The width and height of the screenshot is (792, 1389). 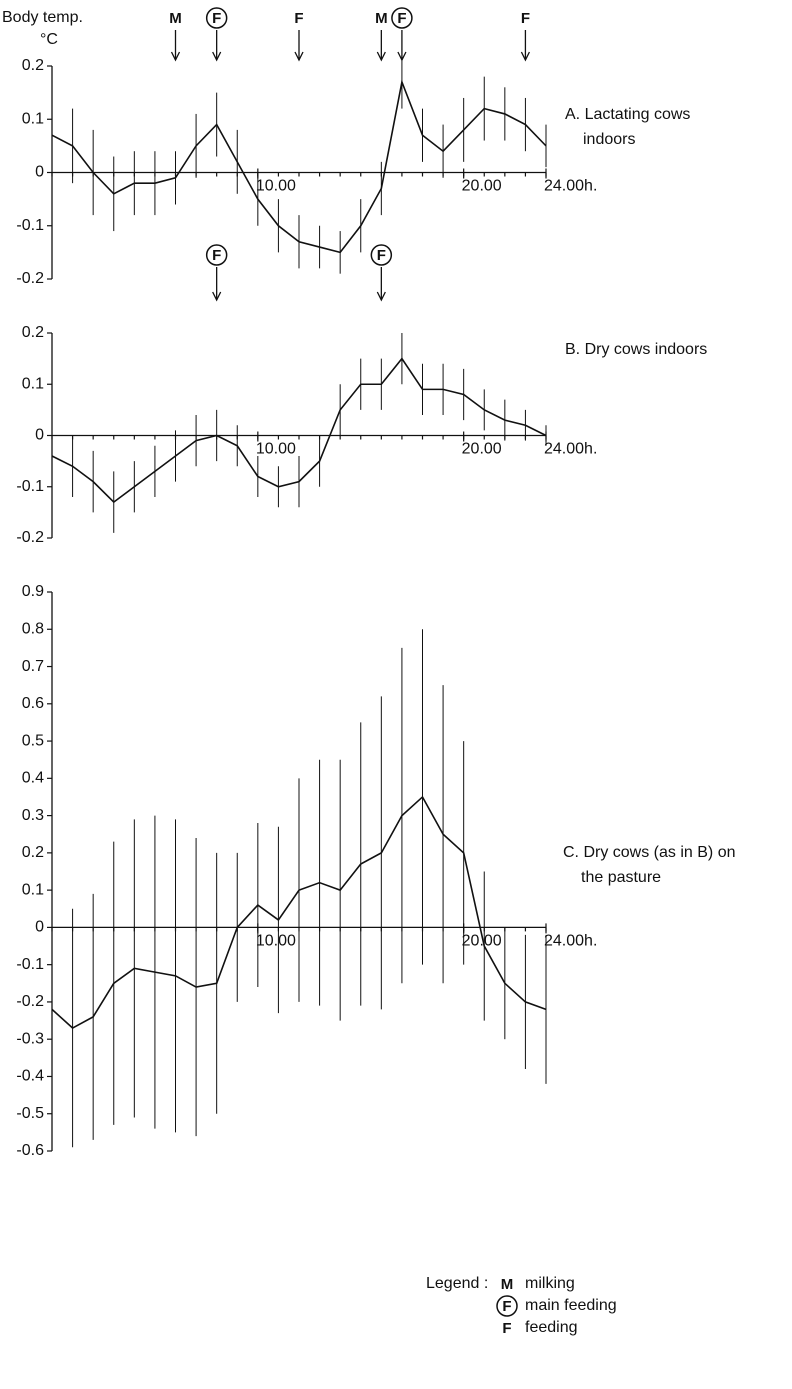 I want to click on panel-label: the pasture, so click(x=621, y=877).